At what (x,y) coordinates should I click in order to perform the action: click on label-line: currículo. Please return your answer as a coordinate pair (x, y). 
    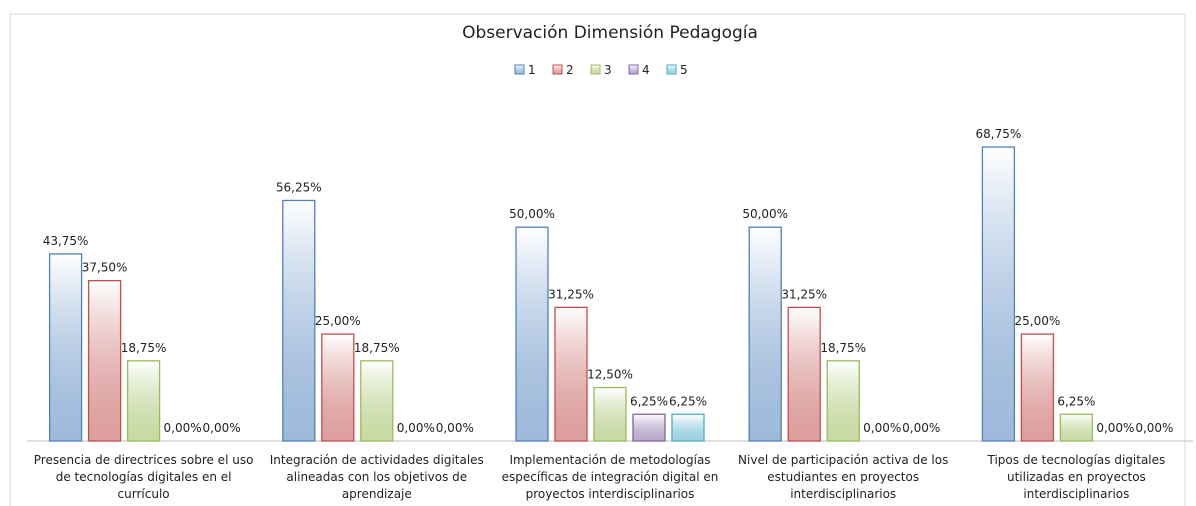
    Looking at the image, I should click on (144, 494).